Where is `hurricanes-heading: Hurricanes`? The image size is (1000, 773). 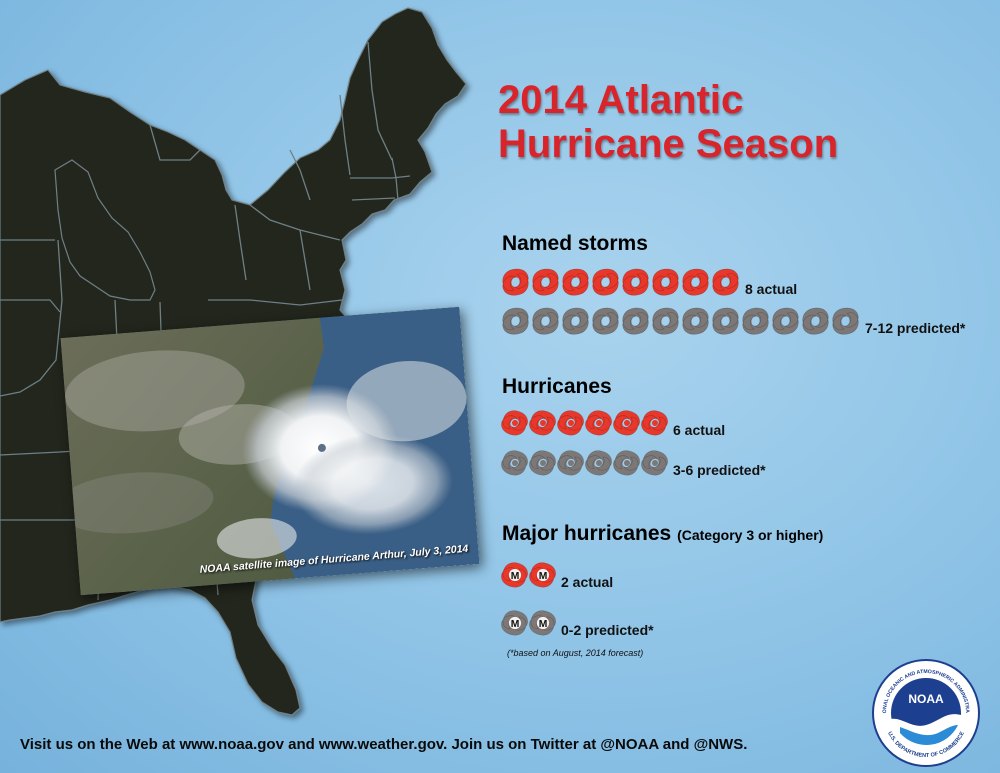
hurricanes-heading: Hurricanes is located at coordinates (557, 386).